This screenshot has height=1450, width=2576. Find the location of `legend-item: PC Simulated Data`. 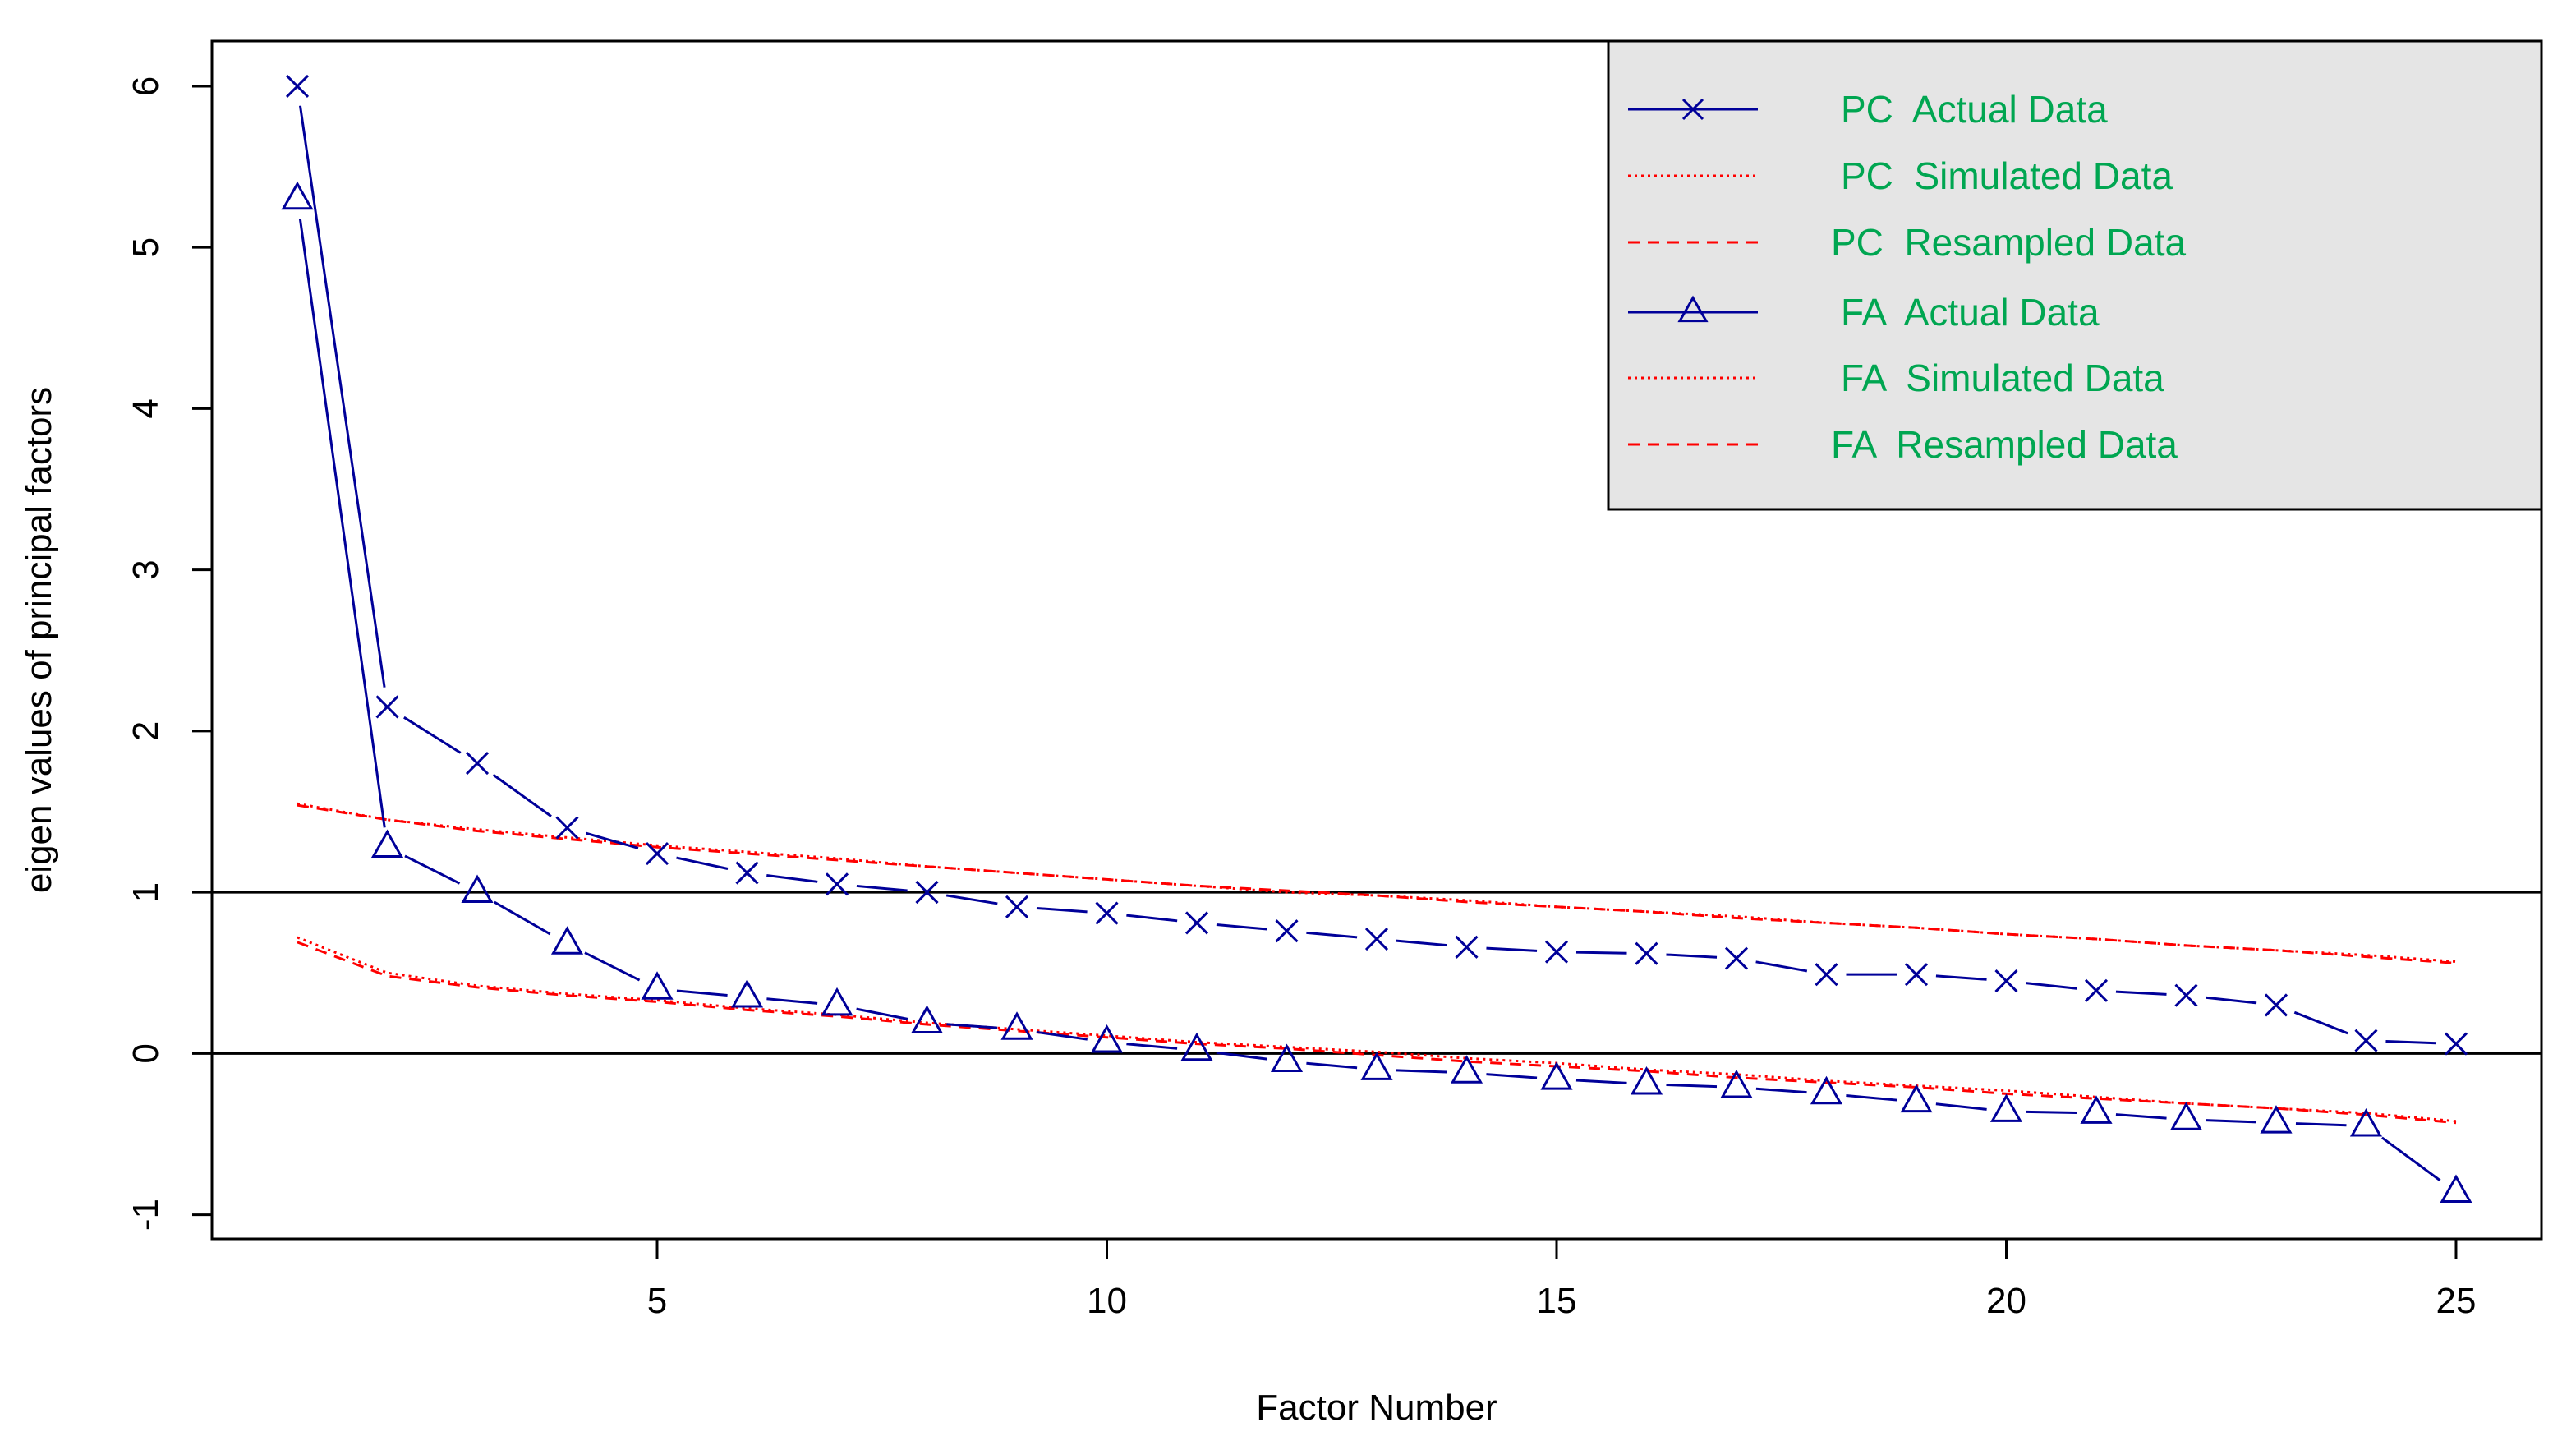

legend-item: PC Simulated Data is located at coordinates (1900, 176).